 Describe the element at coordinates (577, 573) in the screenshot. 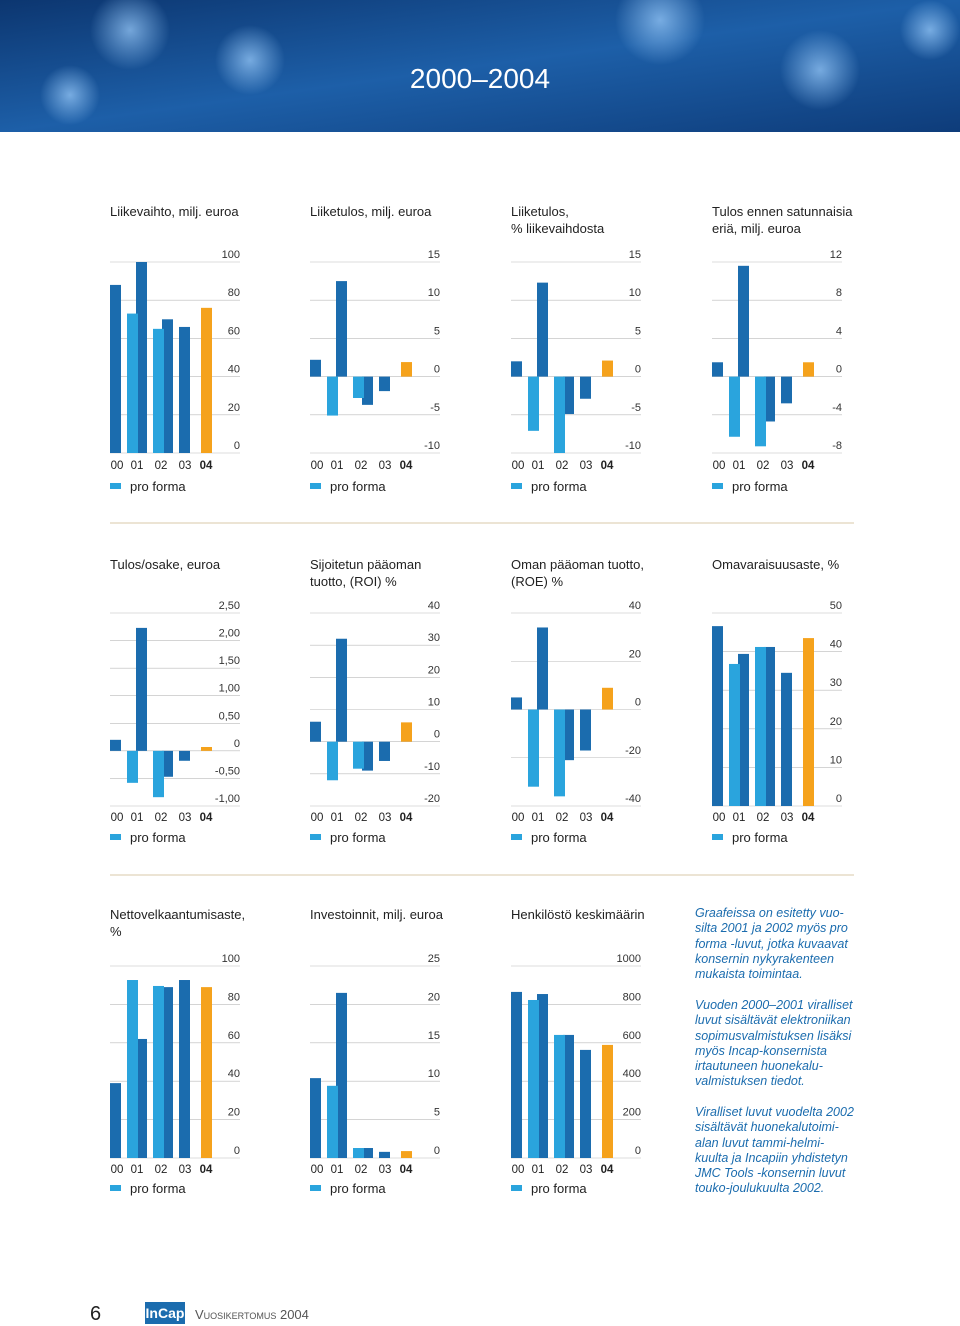

I see `chart-title: Oman pääoman tuotto, (ROE) %` at that location.